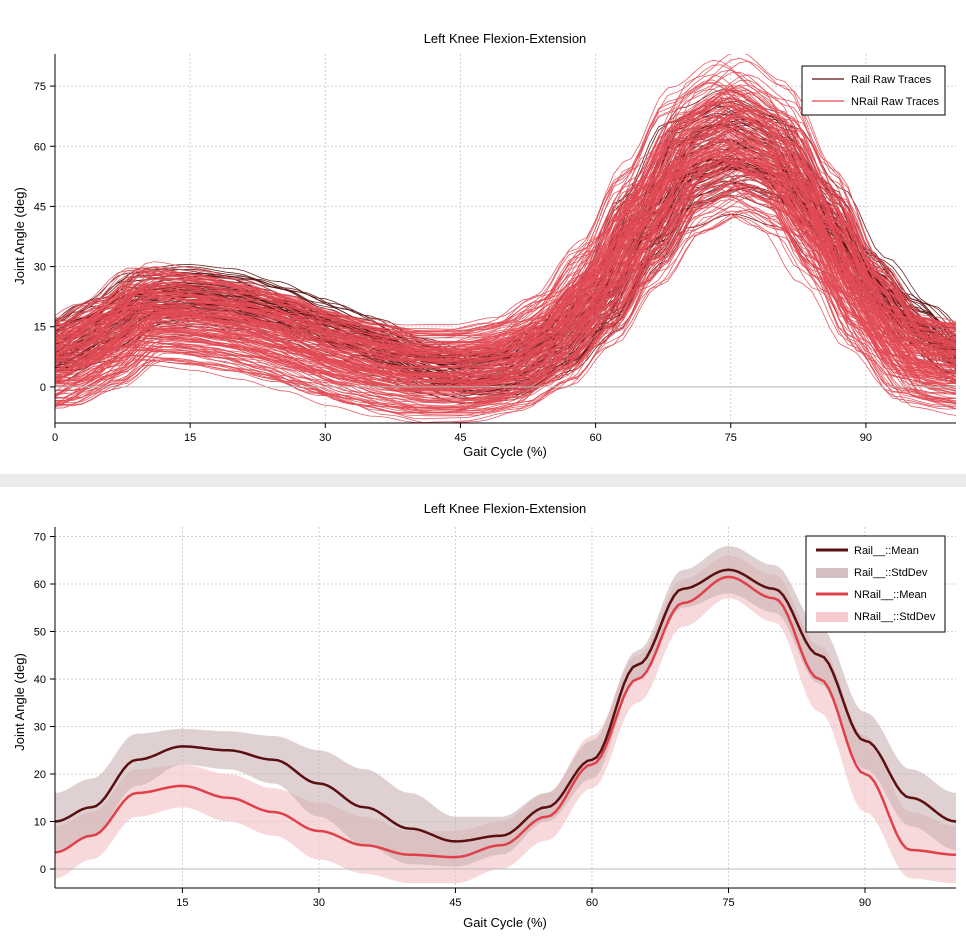 The image size is (966, 942). Describe the element at coordinates (890, 595) in the screenshot. I see `legend-label-nrail-mean: NRail__::Mean` at that location.